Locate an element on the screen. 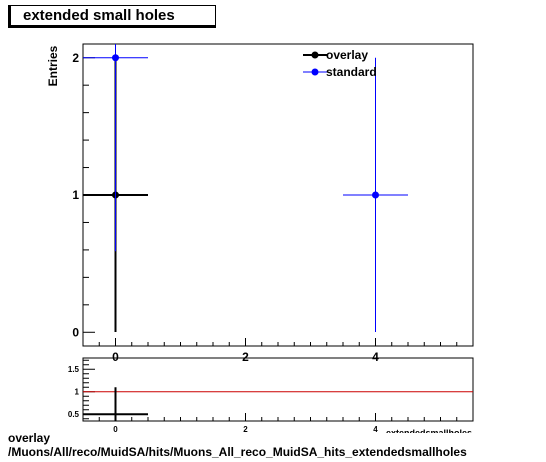 The image size is (546, 462). x-axis-title: extendedsmallholes is located at coordinates (429, 433).